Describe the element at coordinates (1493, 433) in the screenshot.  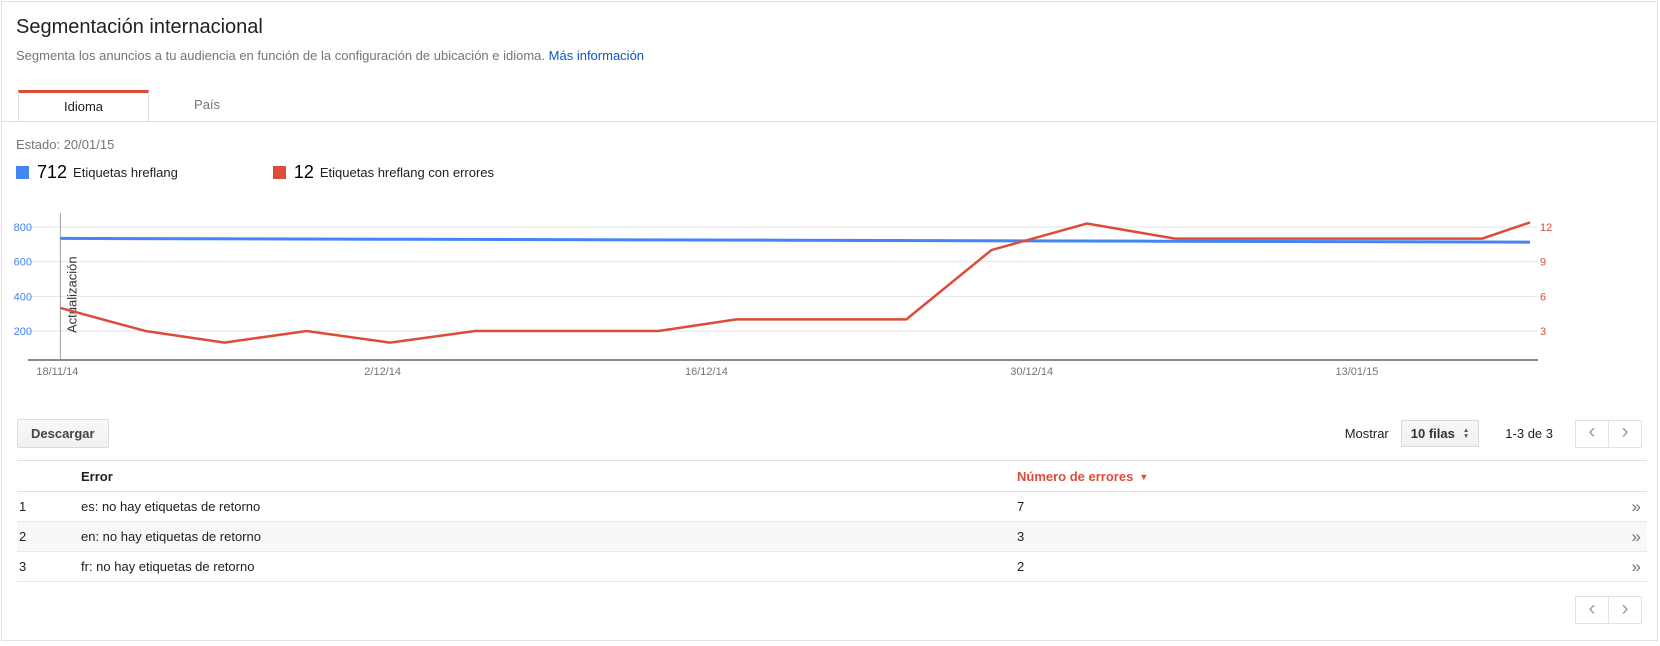
I see `toolbar-right: Mostrar 10 filas ▲ ▼ 1-3 de 3 ‹ ›` at that location.